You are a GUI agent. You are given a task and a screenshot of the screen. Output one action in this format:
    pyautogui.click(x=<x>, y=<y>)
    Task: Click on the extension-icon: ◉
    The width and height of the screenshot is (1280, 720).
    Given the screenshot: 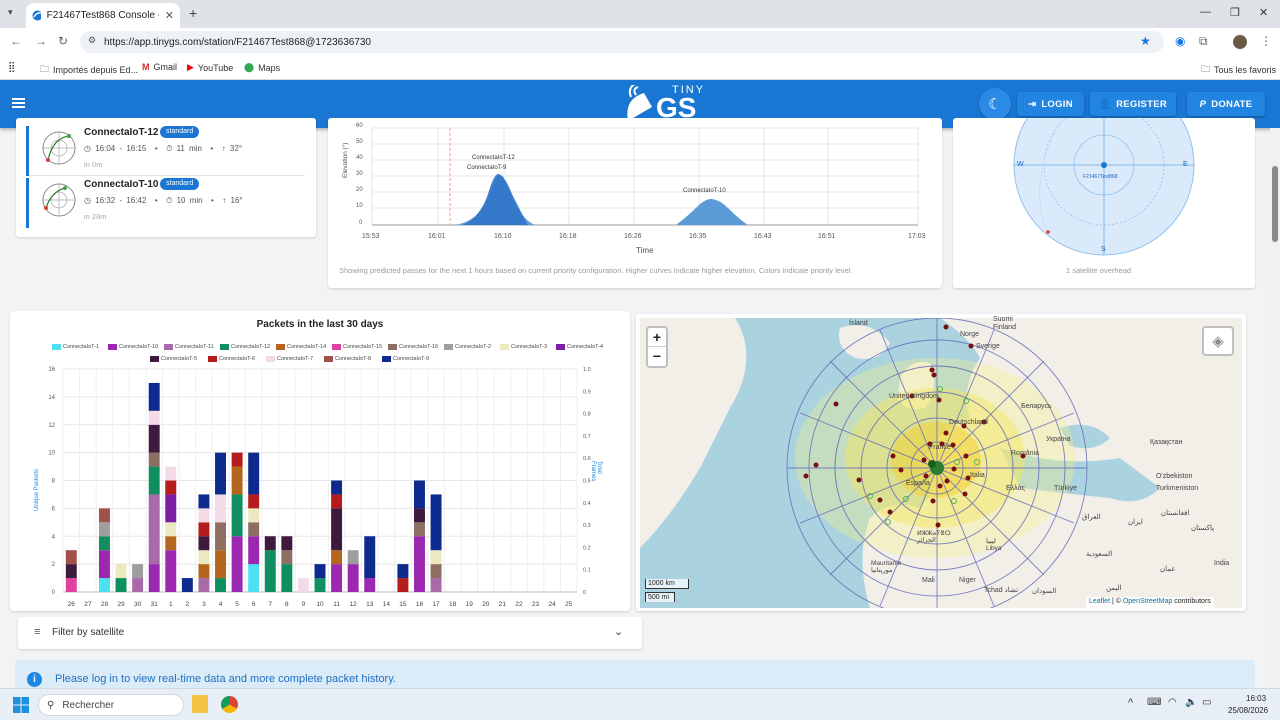 What is the action you would take?
    pyautogui.click(x=1180, y=41)
    